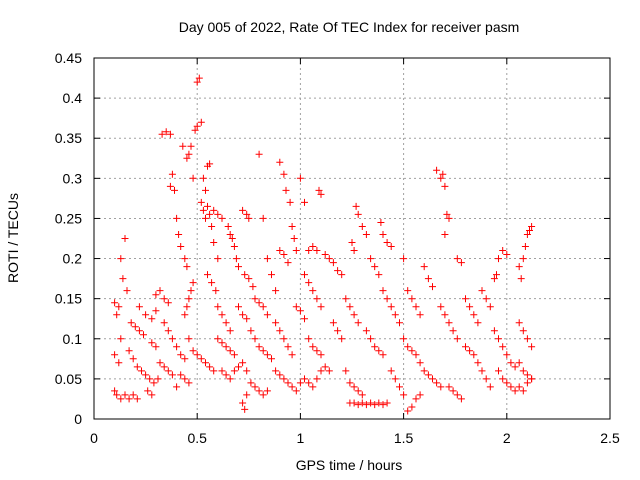 The width and height of the screenshot is (640, 480). Describe the element at coordinates (73, 259) in the screenshot. I see `y-tick-label: 0.2` at that location.